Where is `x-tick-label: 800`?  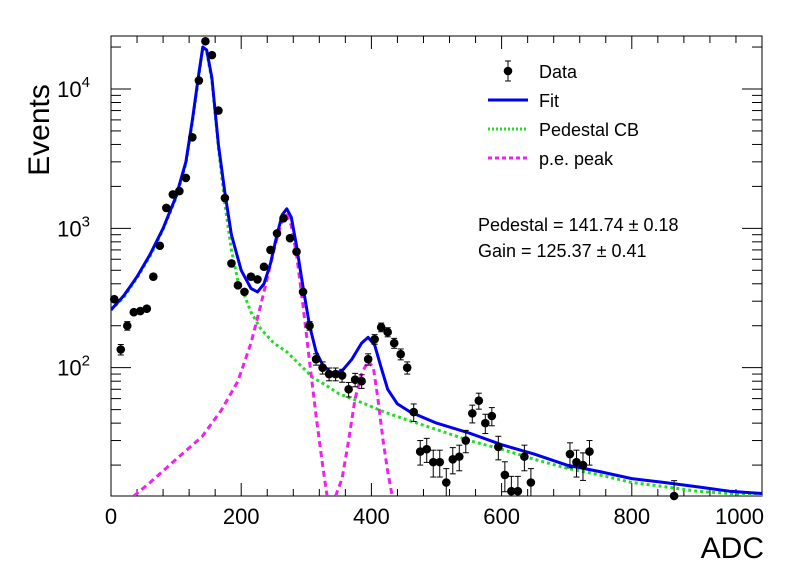
x-tick-label: 800 is located at coordinates (631, 516).